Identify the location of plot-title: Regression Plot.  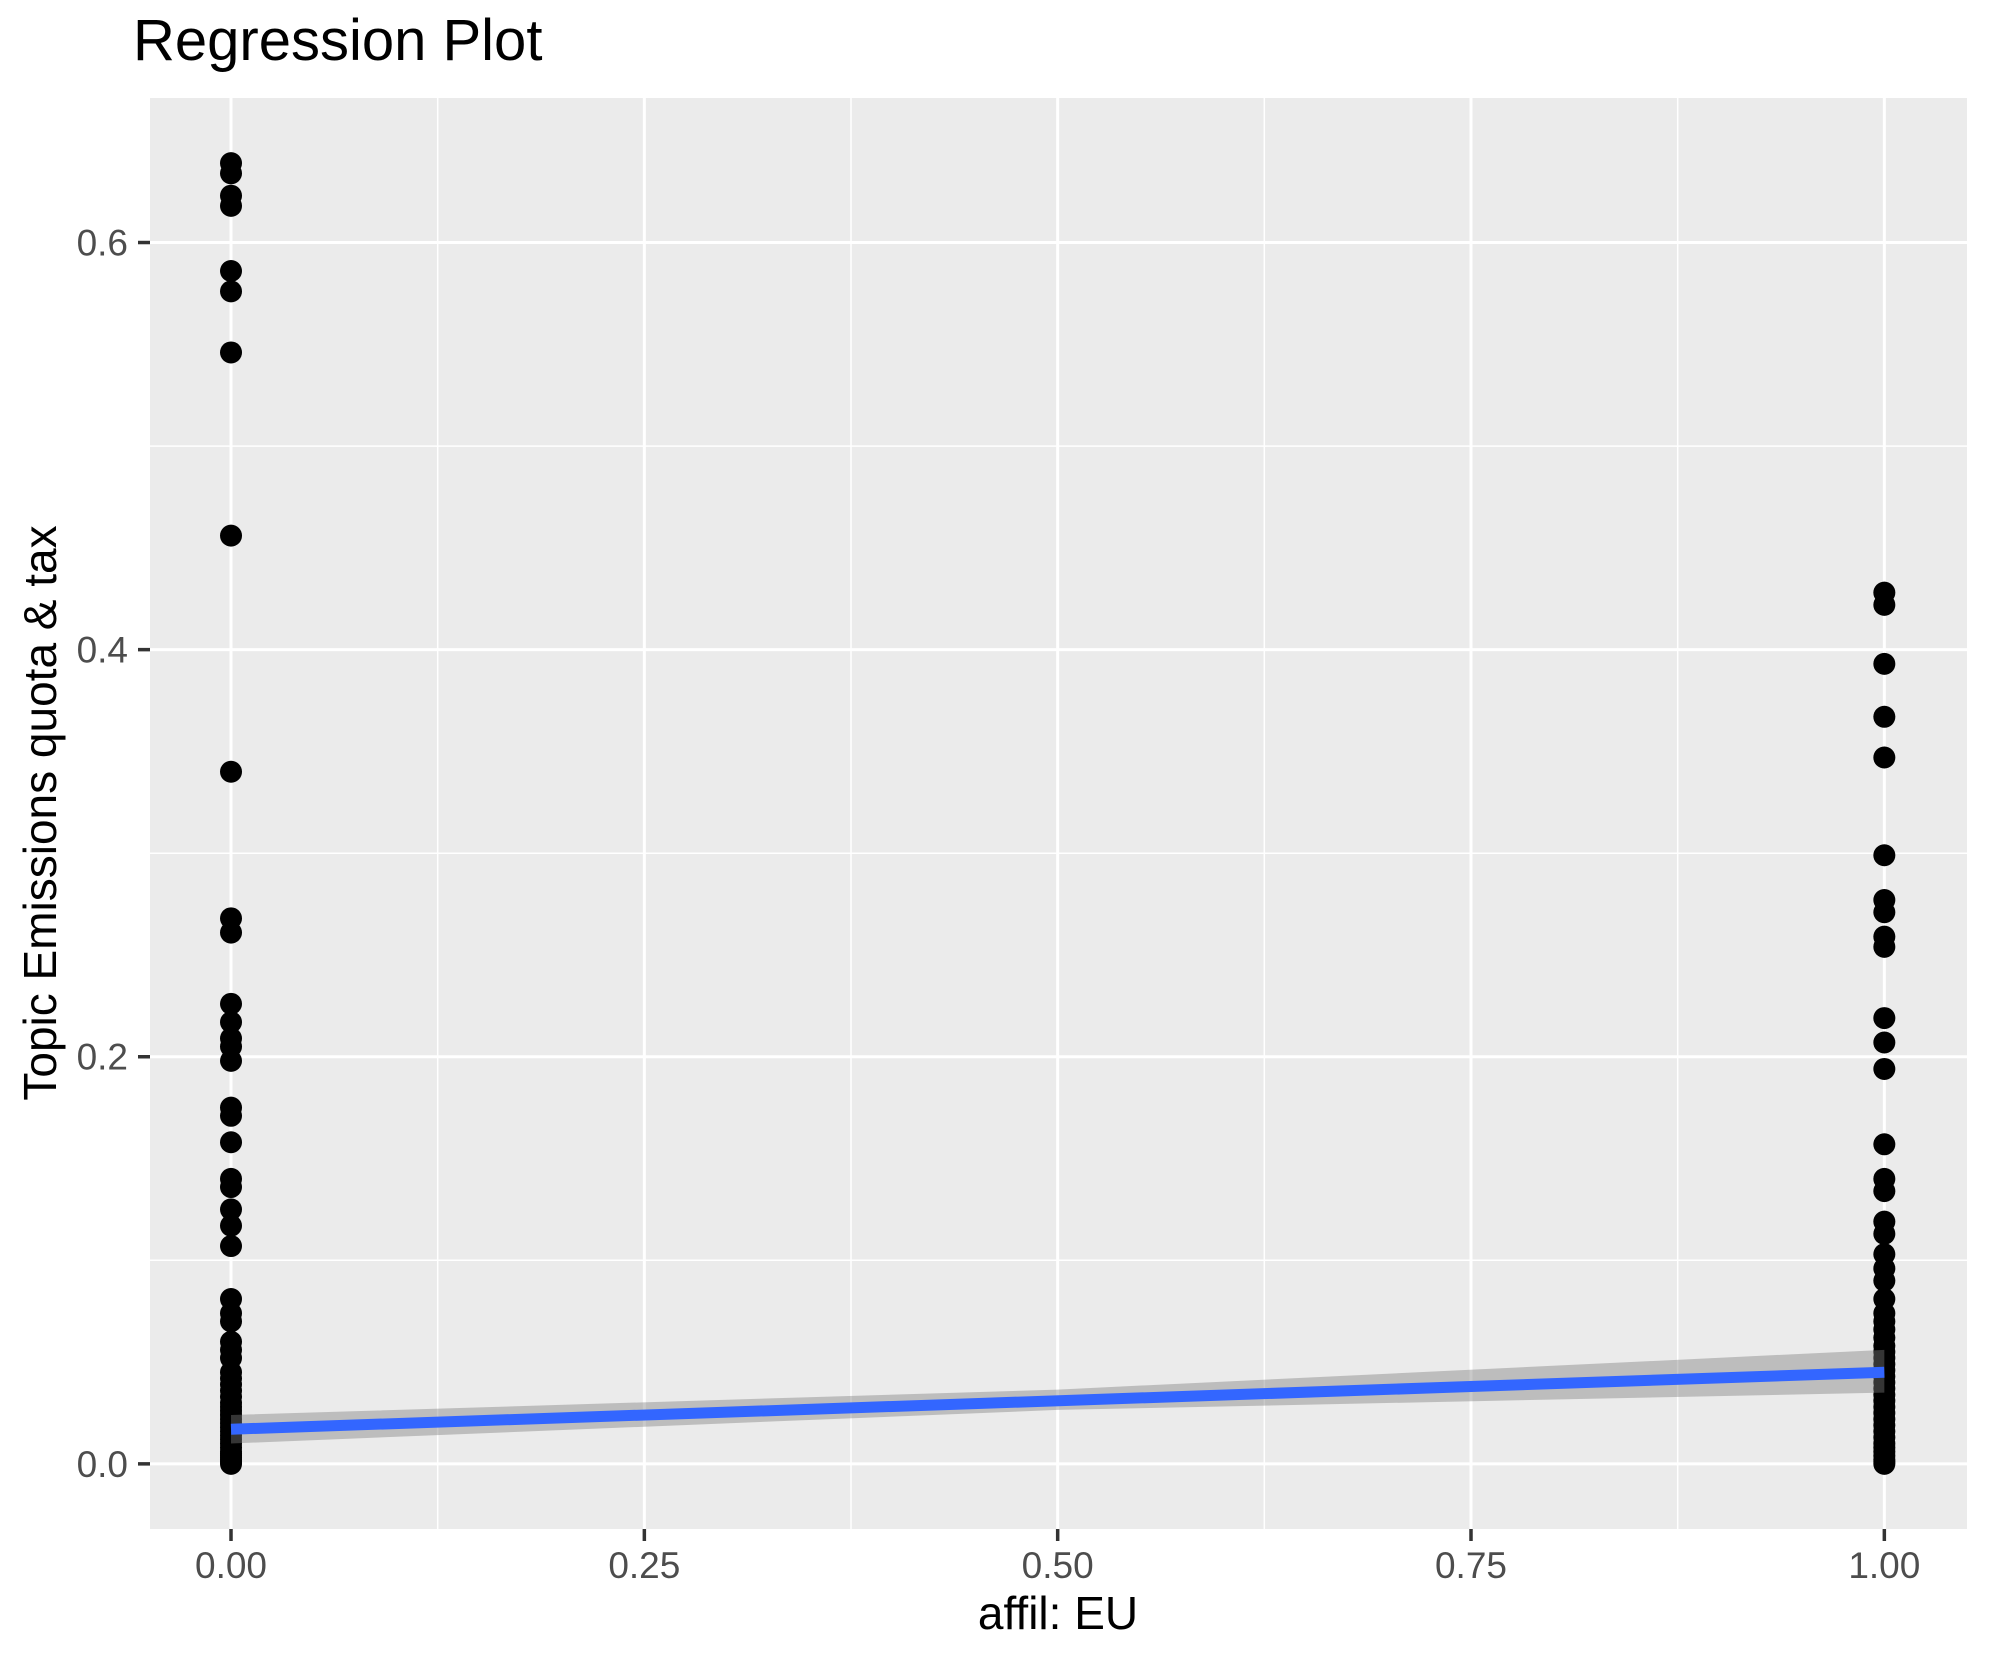
(338, 40).